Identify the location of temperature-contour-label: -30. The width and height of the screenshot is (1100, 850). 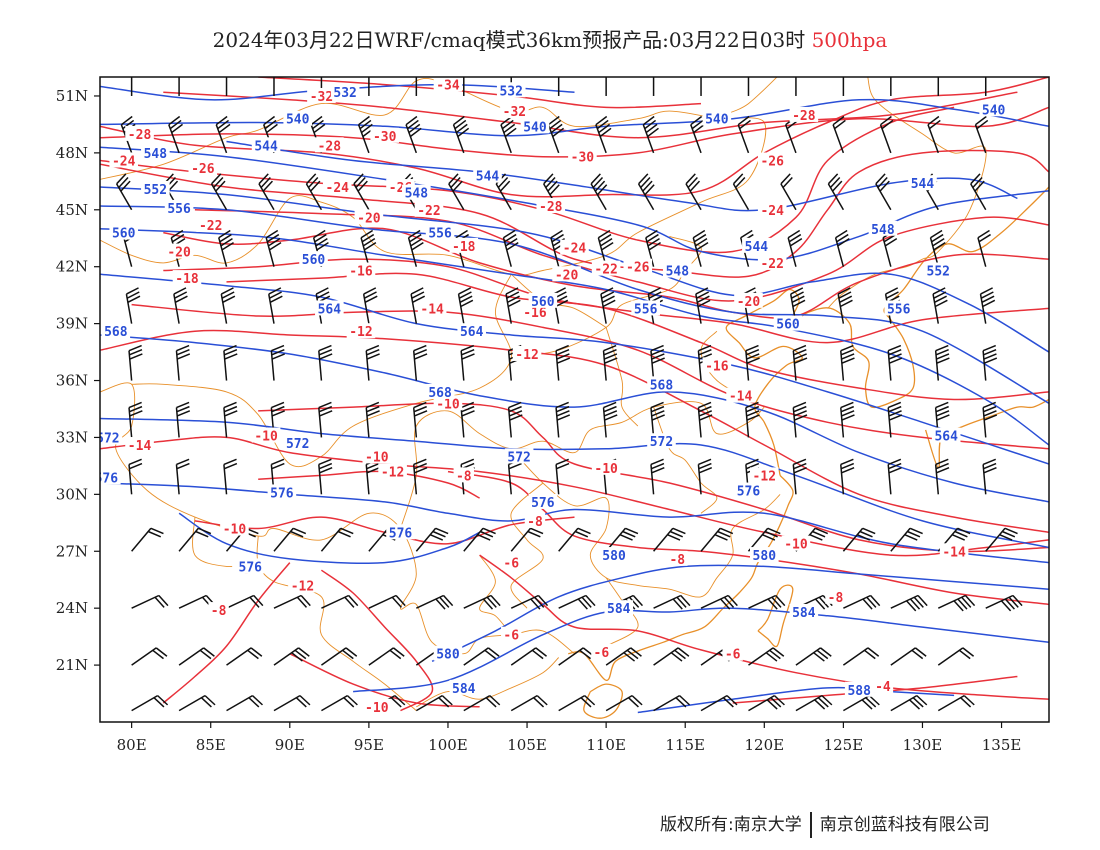
(385, 137).